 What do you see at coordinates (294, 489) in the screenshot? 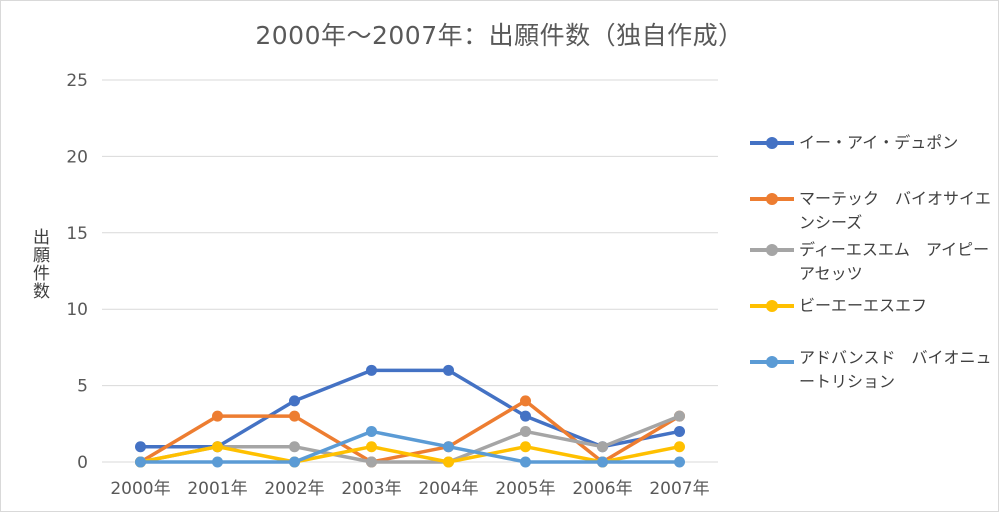
I see `x-tick-label: 2002年` at bounding box center [294, 489].